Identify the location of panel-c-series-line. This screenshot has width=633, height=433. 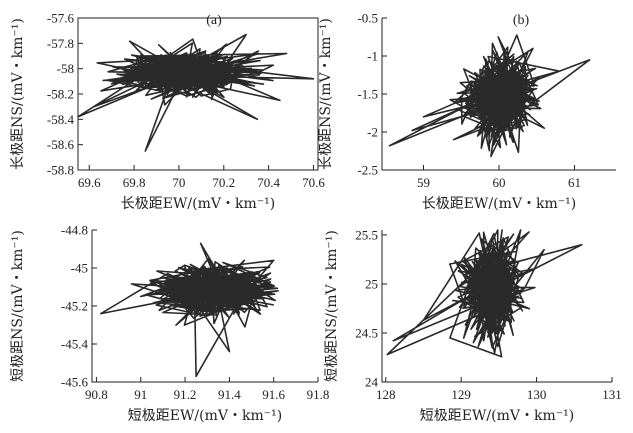
(189, 310).